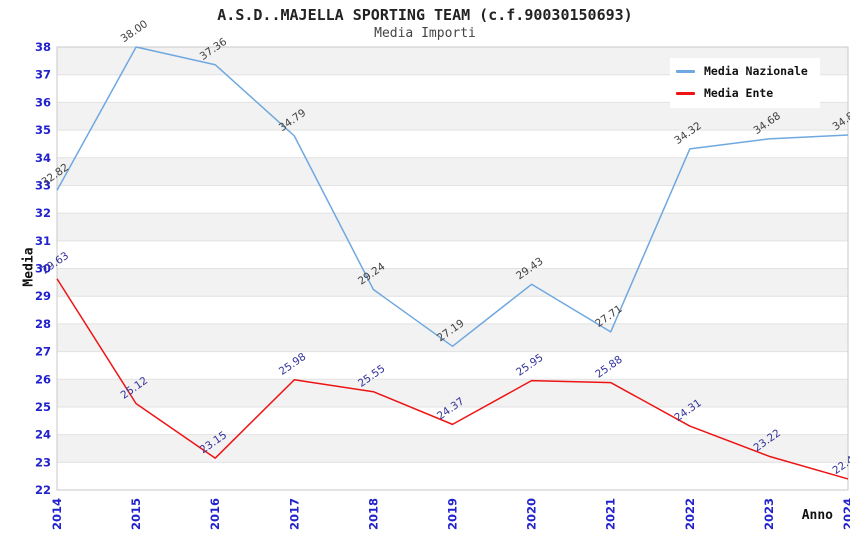 The image size is (850, 550). Describe the element at coordinates (739, 93) in the screenshot. I see `legend-label-ente: Media Ente` at that location.